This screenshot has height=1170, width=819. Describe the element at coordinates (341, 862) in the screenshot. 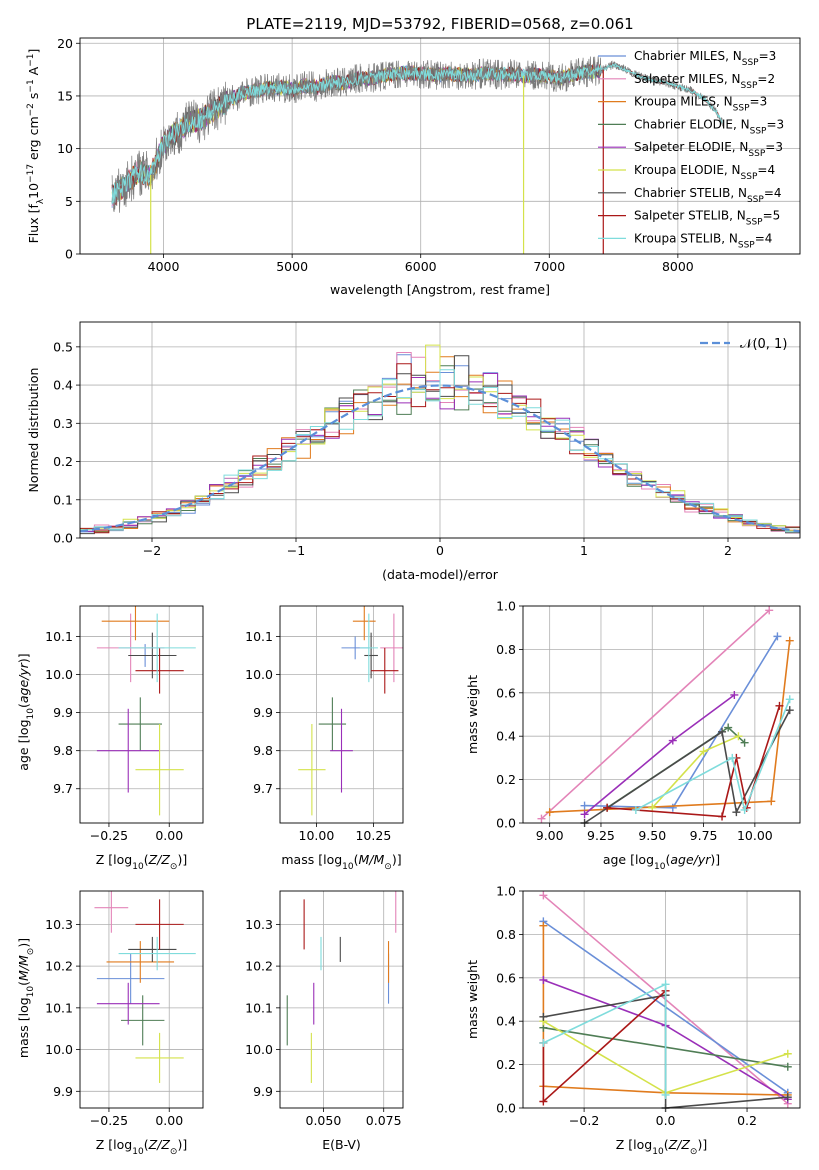

I see `x-axis-label: mass [log10(M/M⊙)]` at that location.